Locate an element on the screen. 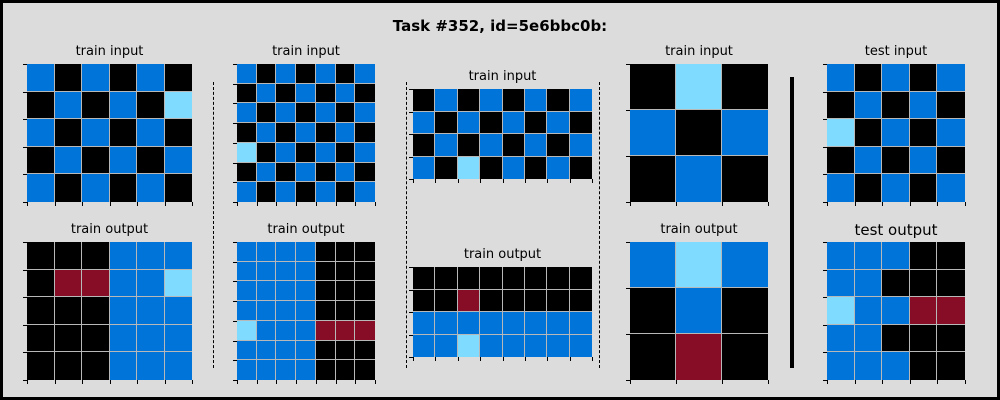  panel-label: test input is located at coordinates (896, 51).